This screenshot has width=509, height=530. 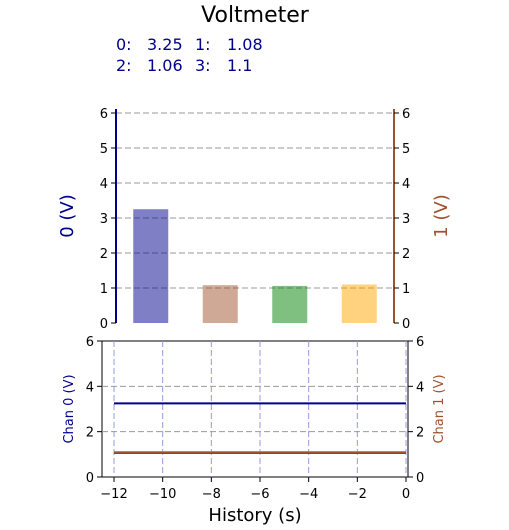 I want to click on bar-chart-bars, so click(x=255, y=266).